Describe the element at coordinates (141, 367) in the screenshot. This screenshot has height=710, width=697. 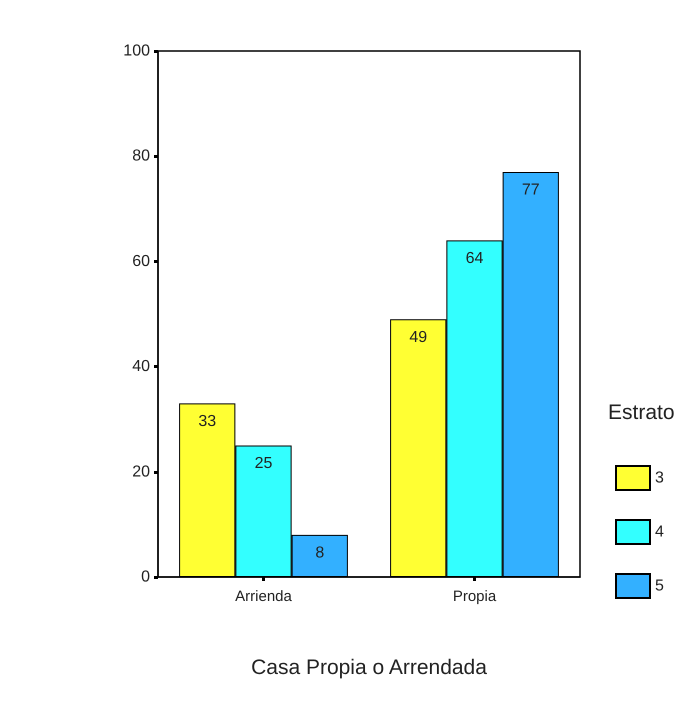
I see `y-tick-label: 40` at that location.